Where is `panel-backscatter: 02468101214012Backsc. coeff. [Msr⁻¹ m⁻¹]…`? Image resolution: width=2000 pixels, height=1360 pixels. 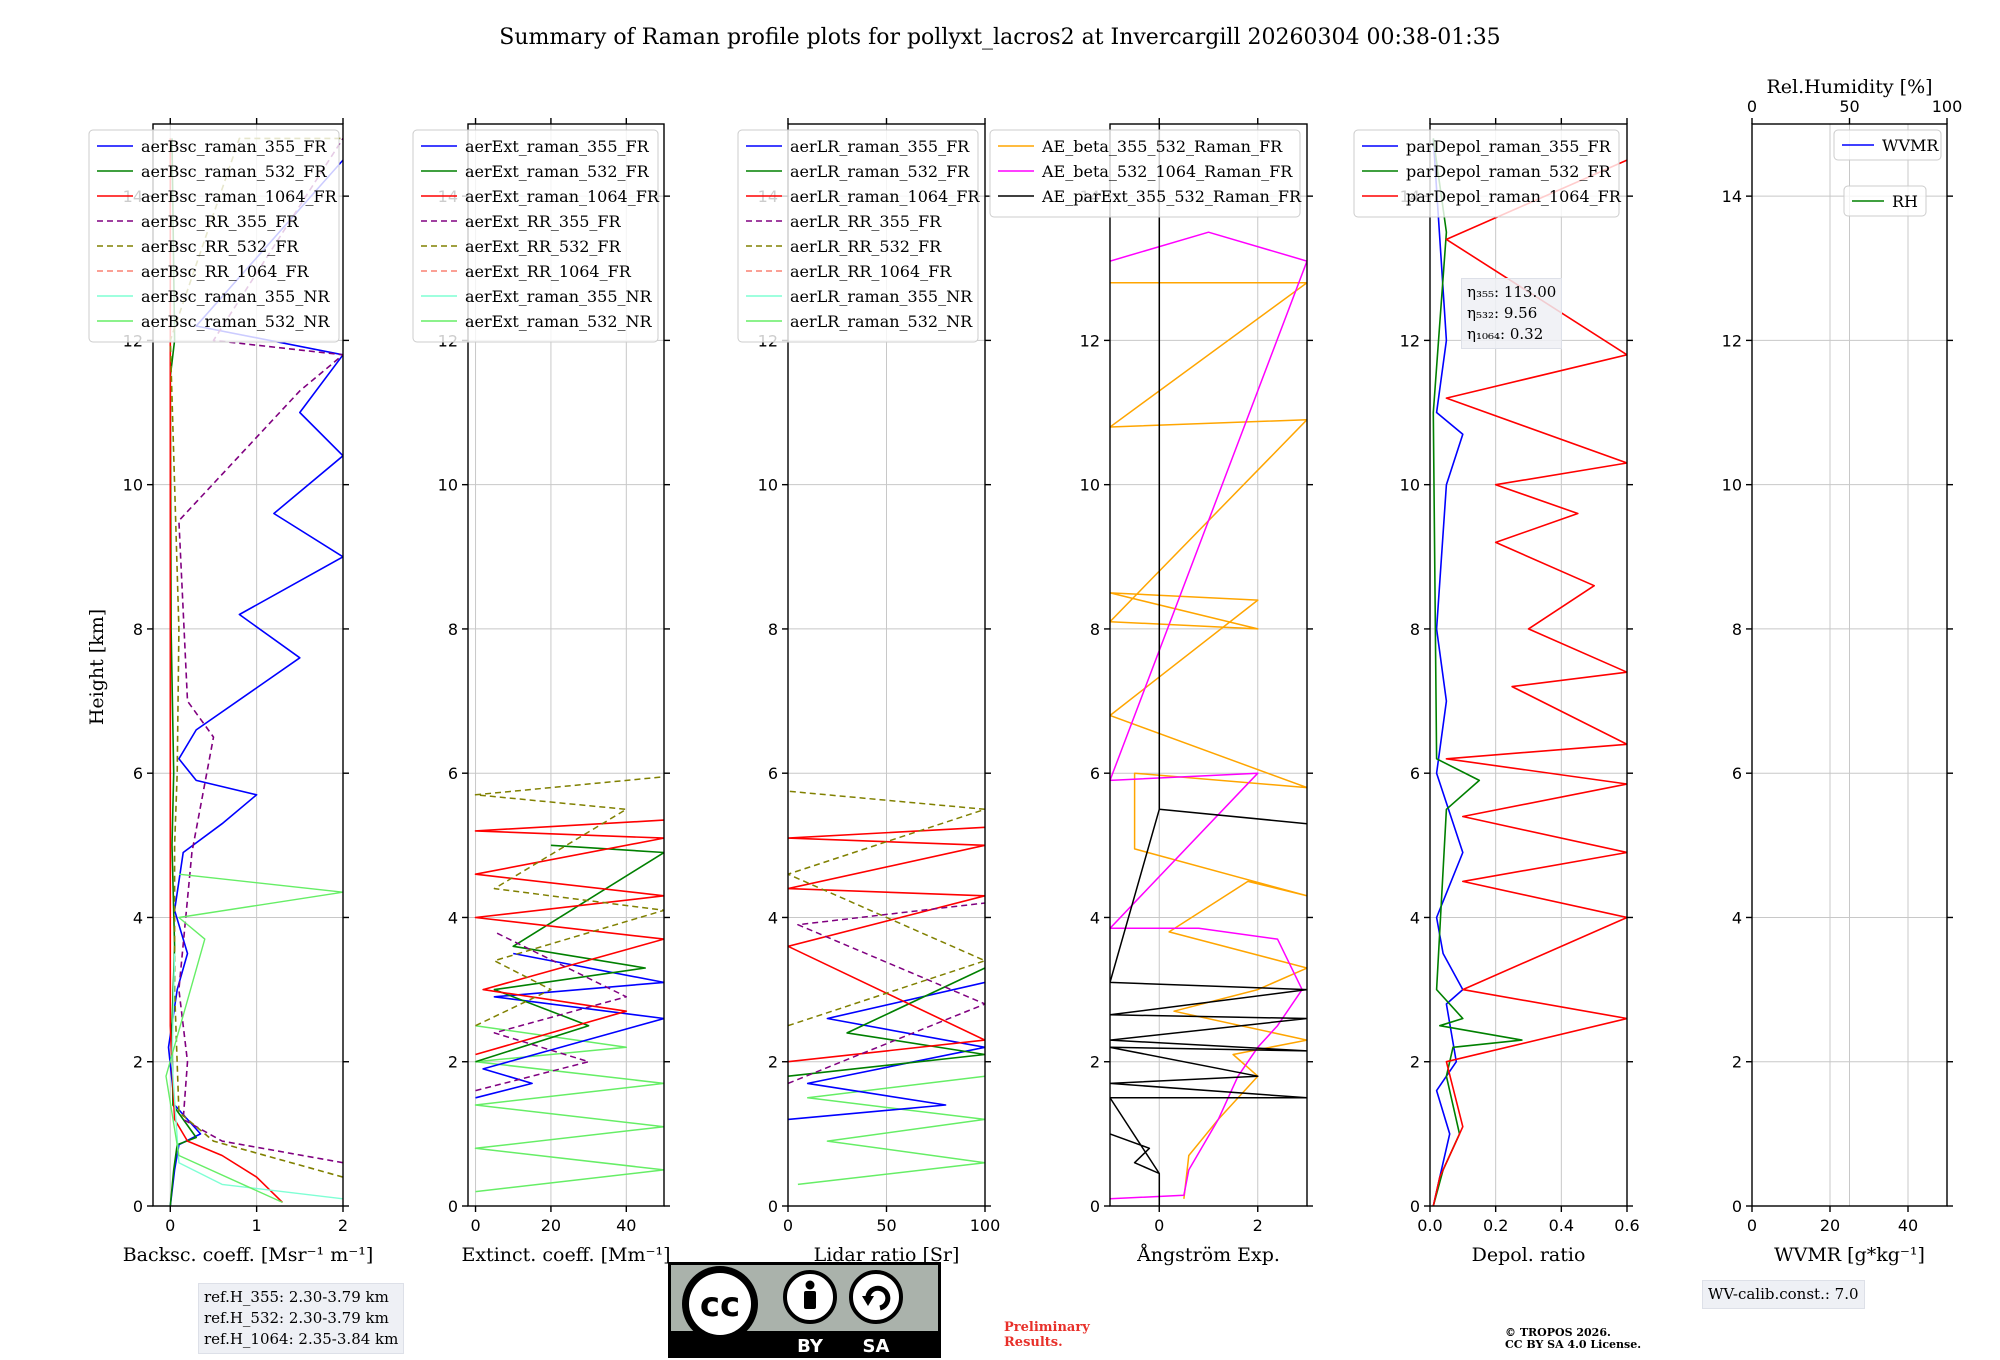 panel-backscatter: 02468101214012Backsc. coeff. [Msr⁻¹ m⁻¹]… is located at coordinates (230, 692).